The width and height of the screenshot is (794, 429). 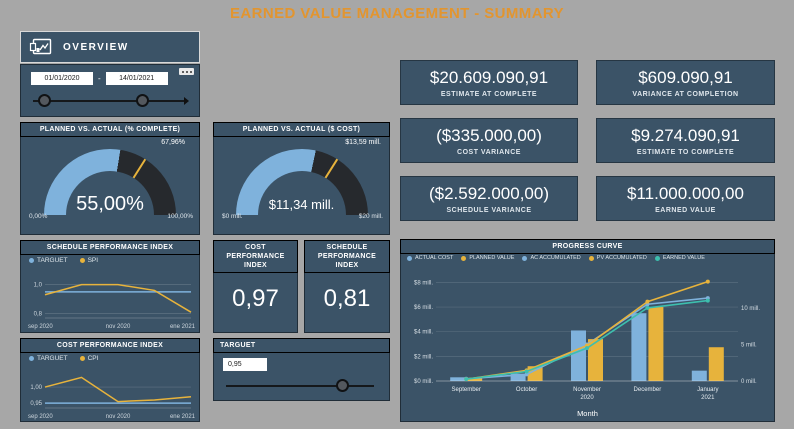 What do you see at coordinates (587, 413) in the screenshot?
I see `x-axis-title: Month` at bounding box center [587, 413].